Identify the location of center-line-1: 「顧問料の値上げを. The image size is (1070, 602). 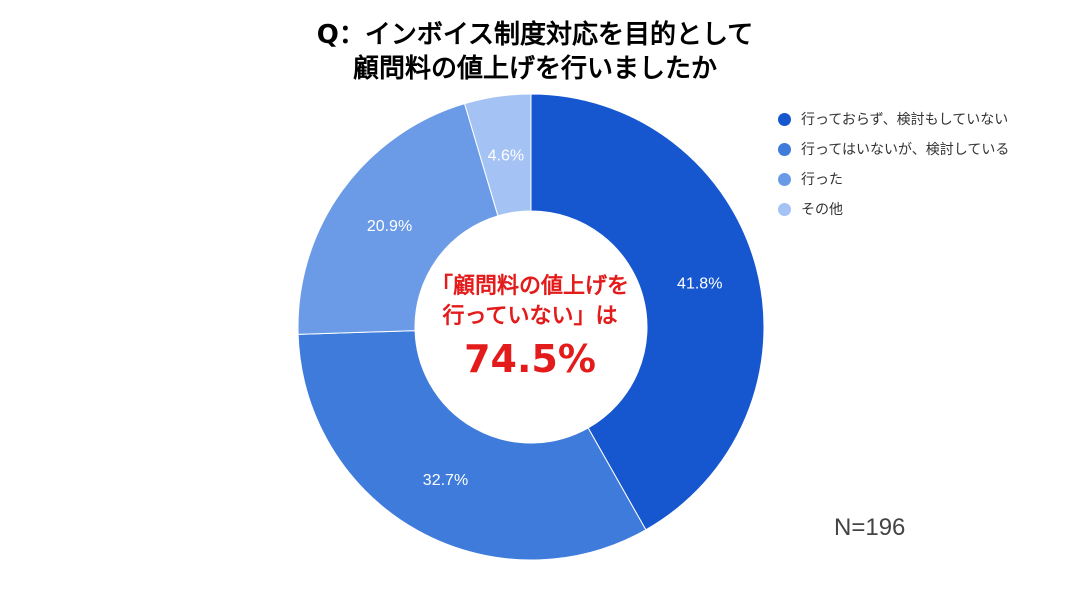
(529, 286).